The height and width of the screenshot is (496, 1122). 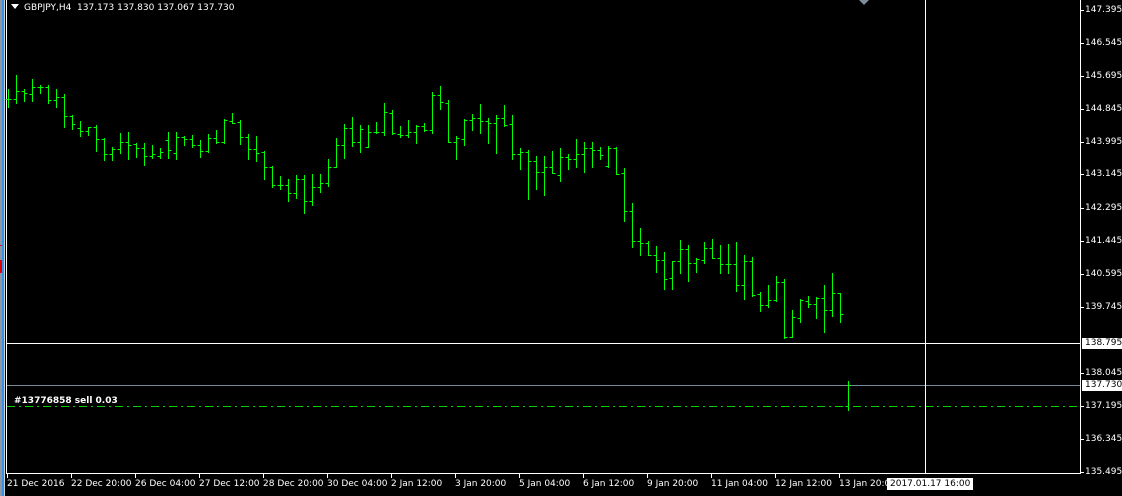 What do you see at coordinates (15, 6) in the screenshot?
I see `triangle-down-icon` at bounding box center [15, 6].